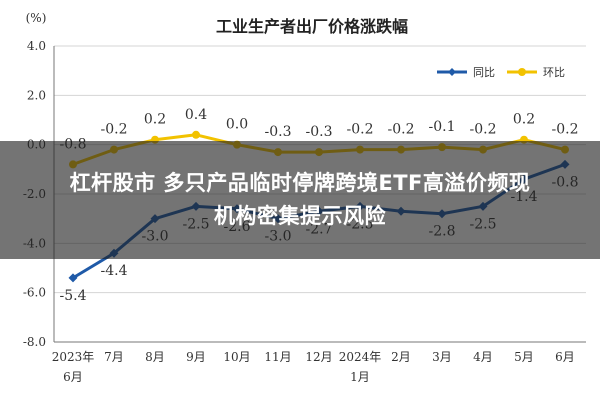  What do you see at coordinates (524, 357) in the screenshot?
I see `x-tick-label: 5月` at bounding box center [524, 357].